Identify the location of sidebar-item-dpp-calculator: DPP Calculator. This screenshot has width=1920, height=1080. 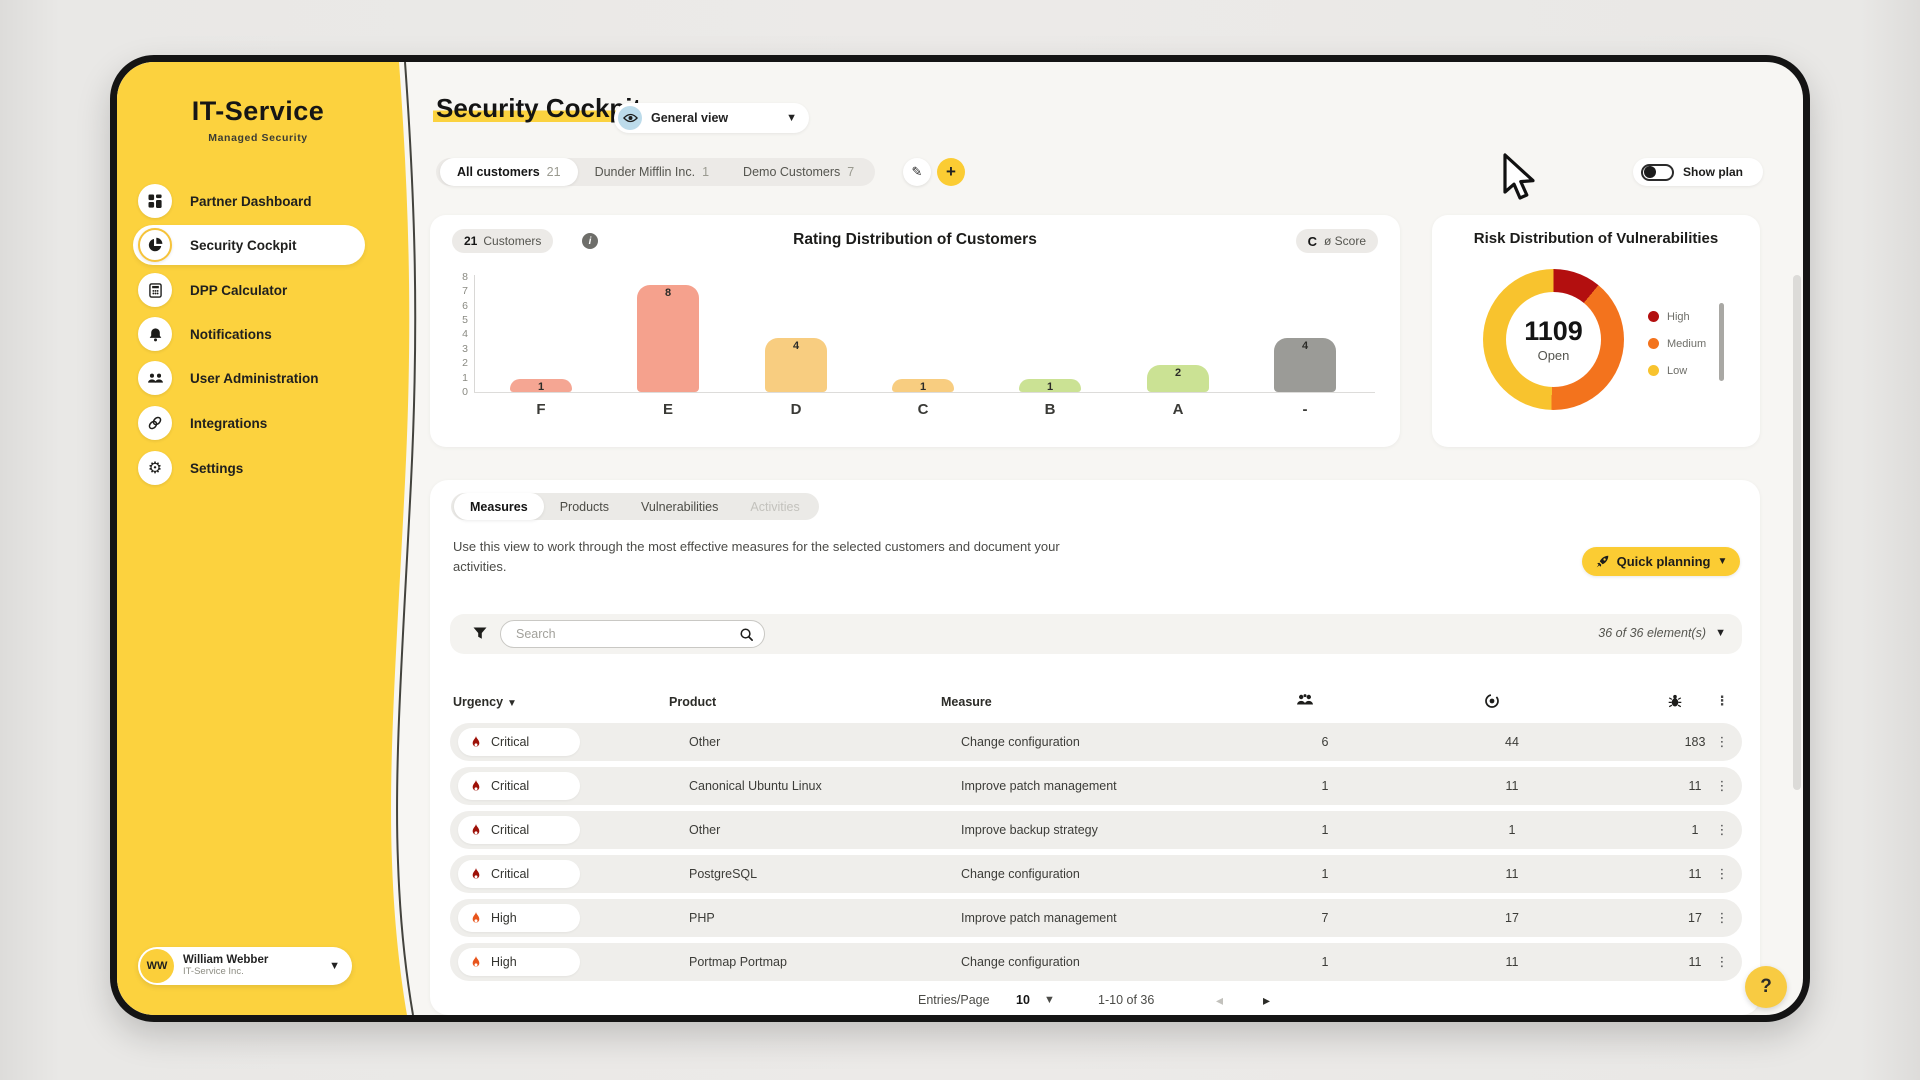
(248, 290).